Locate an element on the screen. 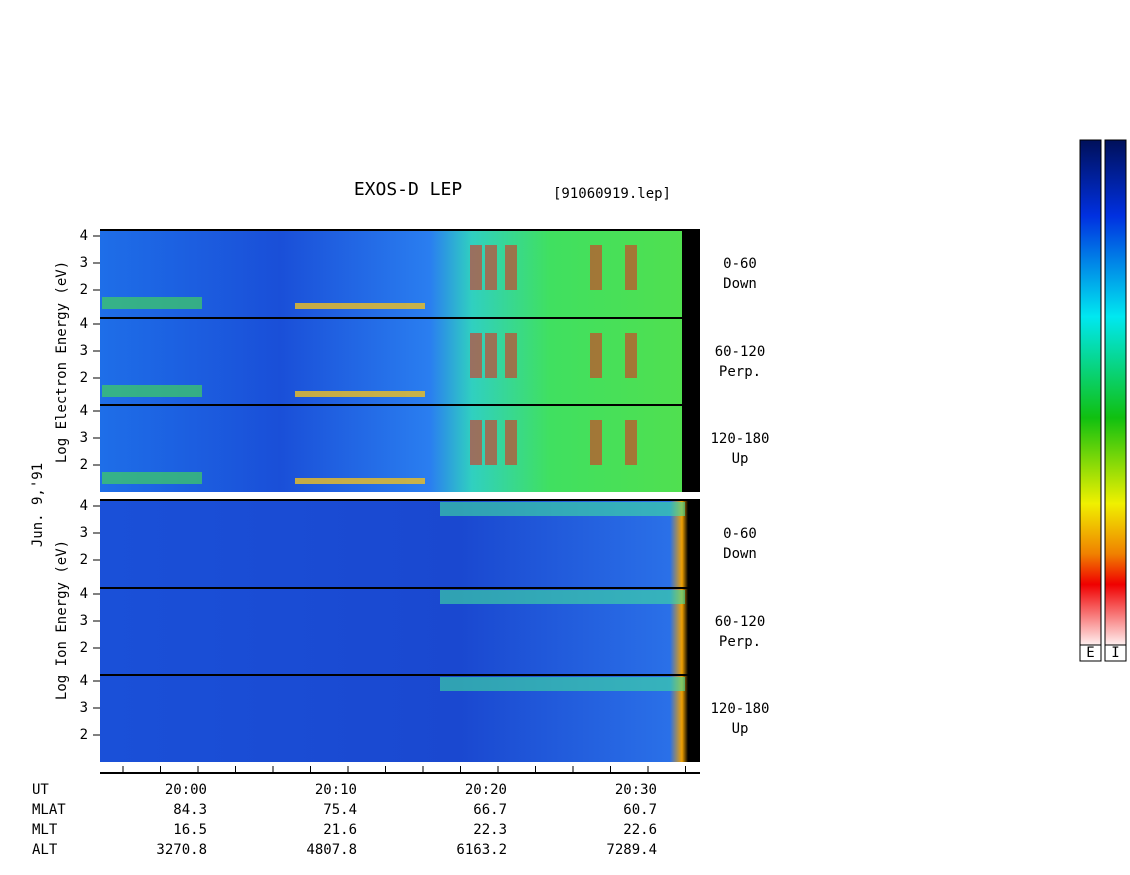 Image resolution: width=1130 pixels, height=875 pixels. row-value: 20:00 is located at coordinates (186, 790).